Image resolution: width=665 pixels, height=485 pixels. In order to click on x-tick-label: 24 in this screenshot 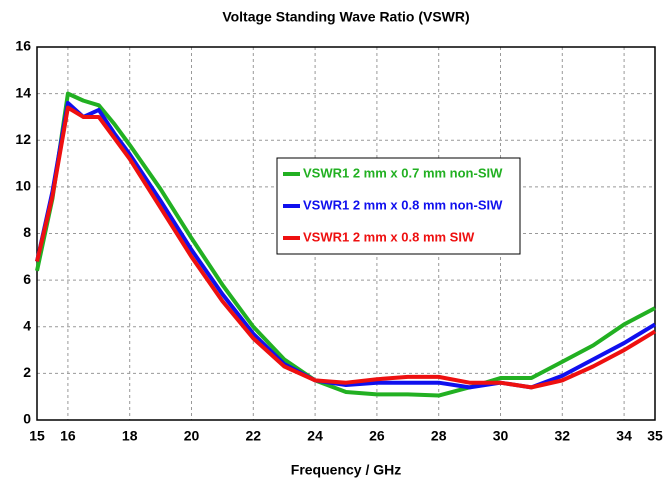, I will do `click(315, 436)`.